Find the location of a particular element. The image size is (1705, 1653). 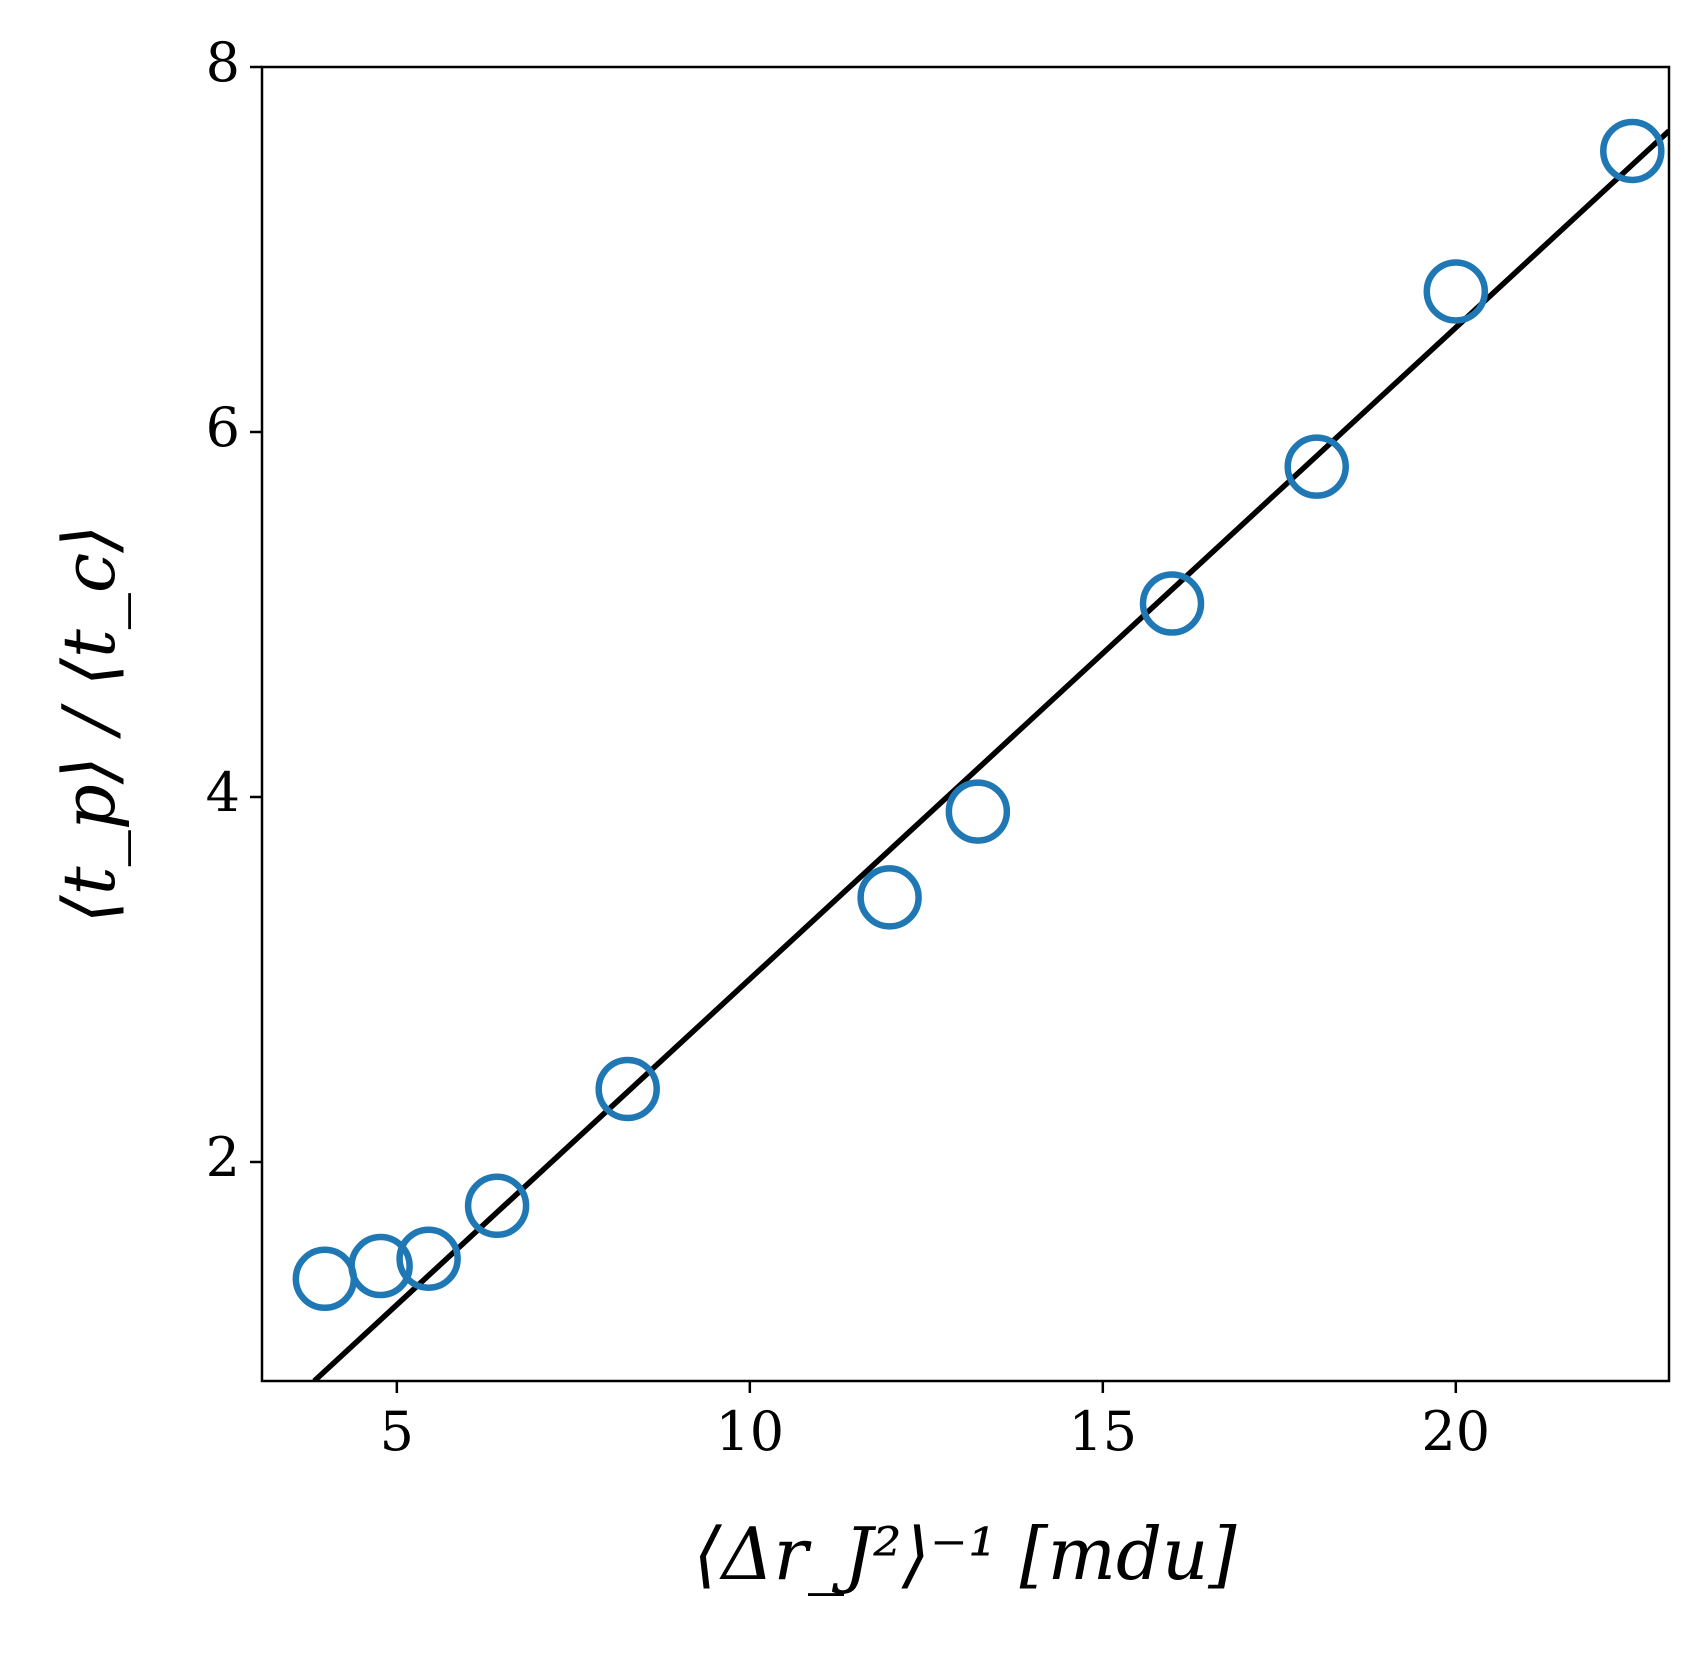

y-tick-label: 8 is located at coordinates (223, 62).